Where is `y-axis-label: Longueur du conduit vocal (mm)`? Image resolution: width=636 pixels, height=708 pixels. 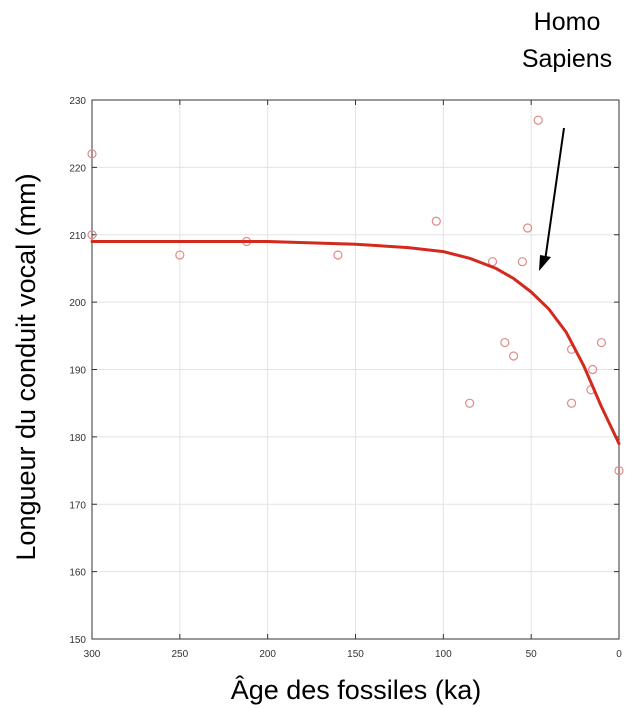 y-axis-label: Longueur du conduit vocal (mm) is located at coordinates (26, 366).